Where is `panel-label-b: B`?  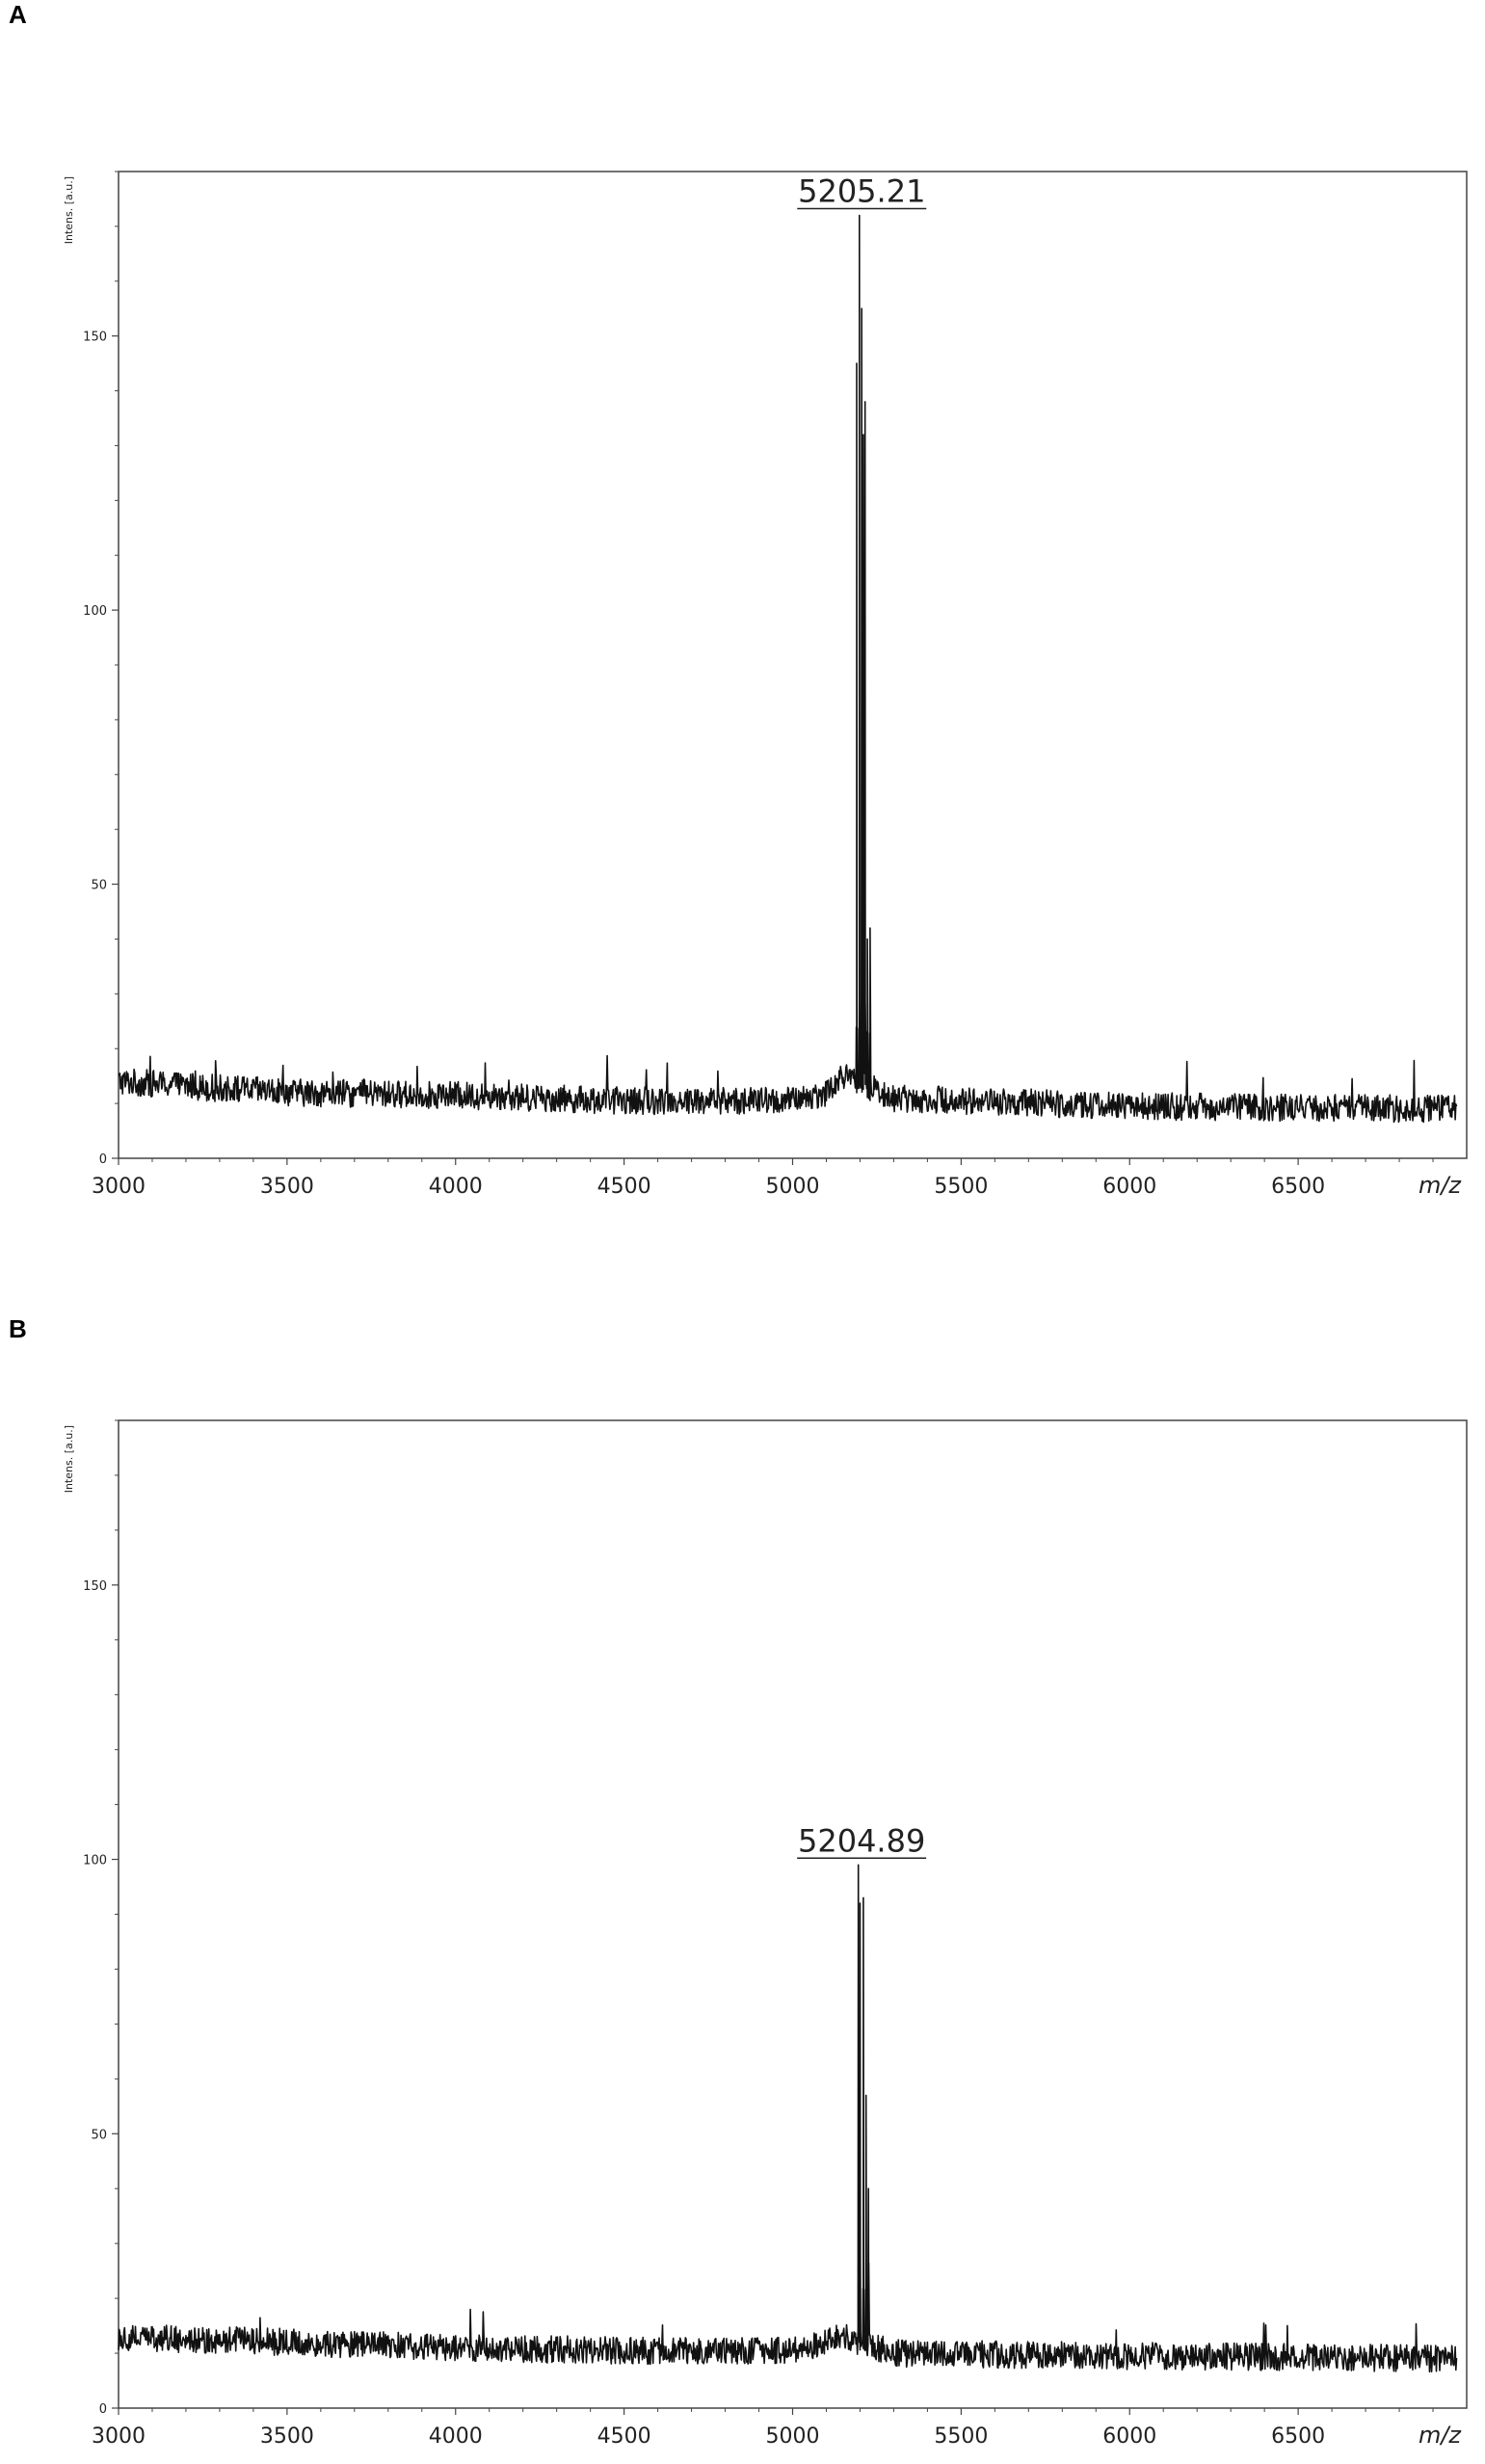
panel-label-b: B is located at coordinates (18, 1328).